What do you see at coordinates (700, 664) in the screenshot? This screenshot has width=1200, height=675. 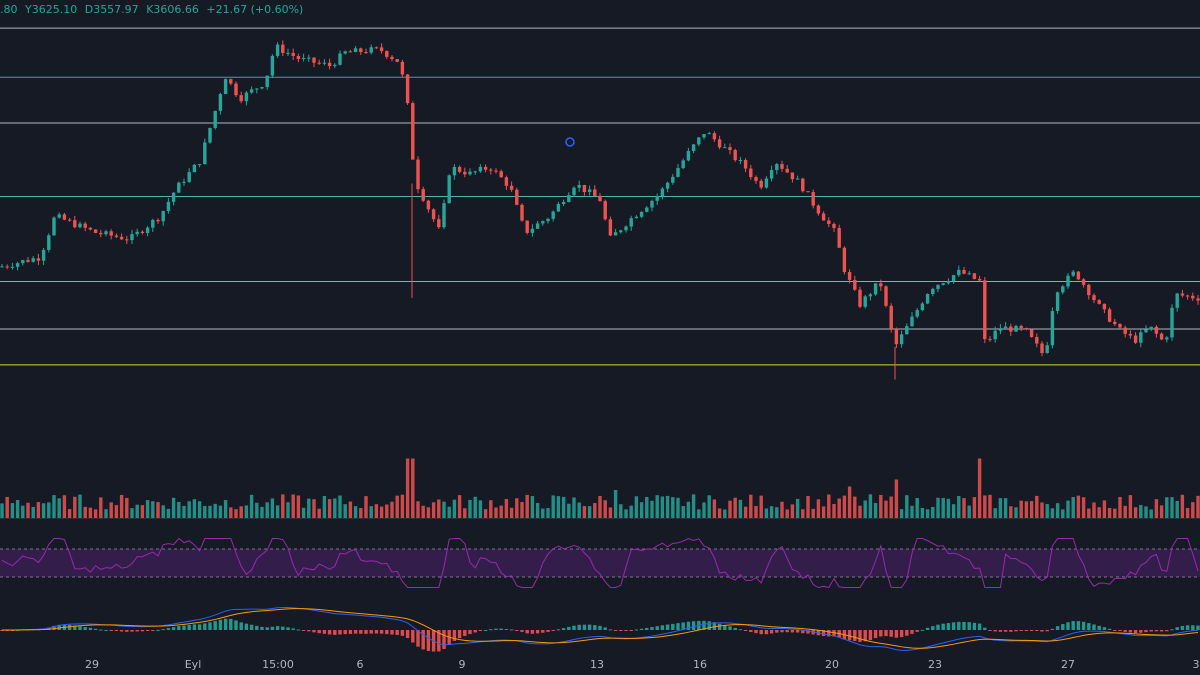 I see `x-tick-label: 16` at bounding box center [700, 664].